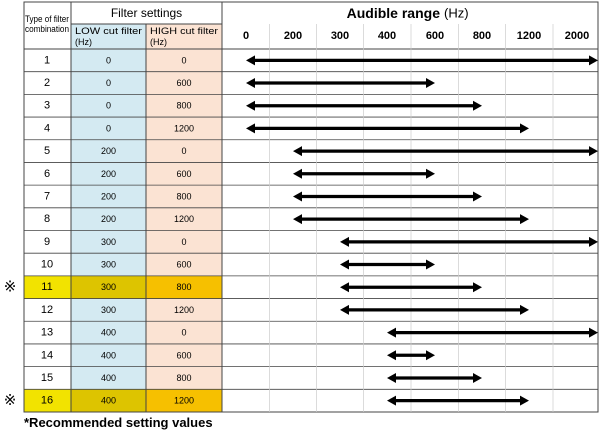  I want to click on type-number: 4, so click(47, 128).